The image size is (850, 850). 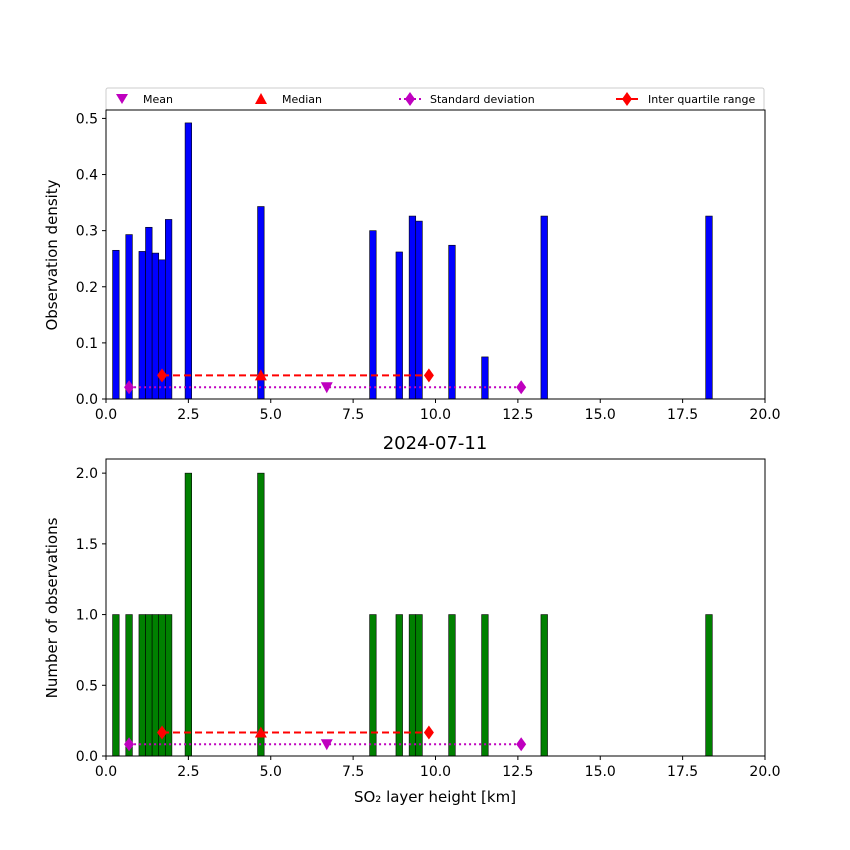 I want to click on density-x-axis: 0.0 2.5 5.0 7.5 10.0 12.5 15.0 17.5 20.0, so click(x=438, y=411).